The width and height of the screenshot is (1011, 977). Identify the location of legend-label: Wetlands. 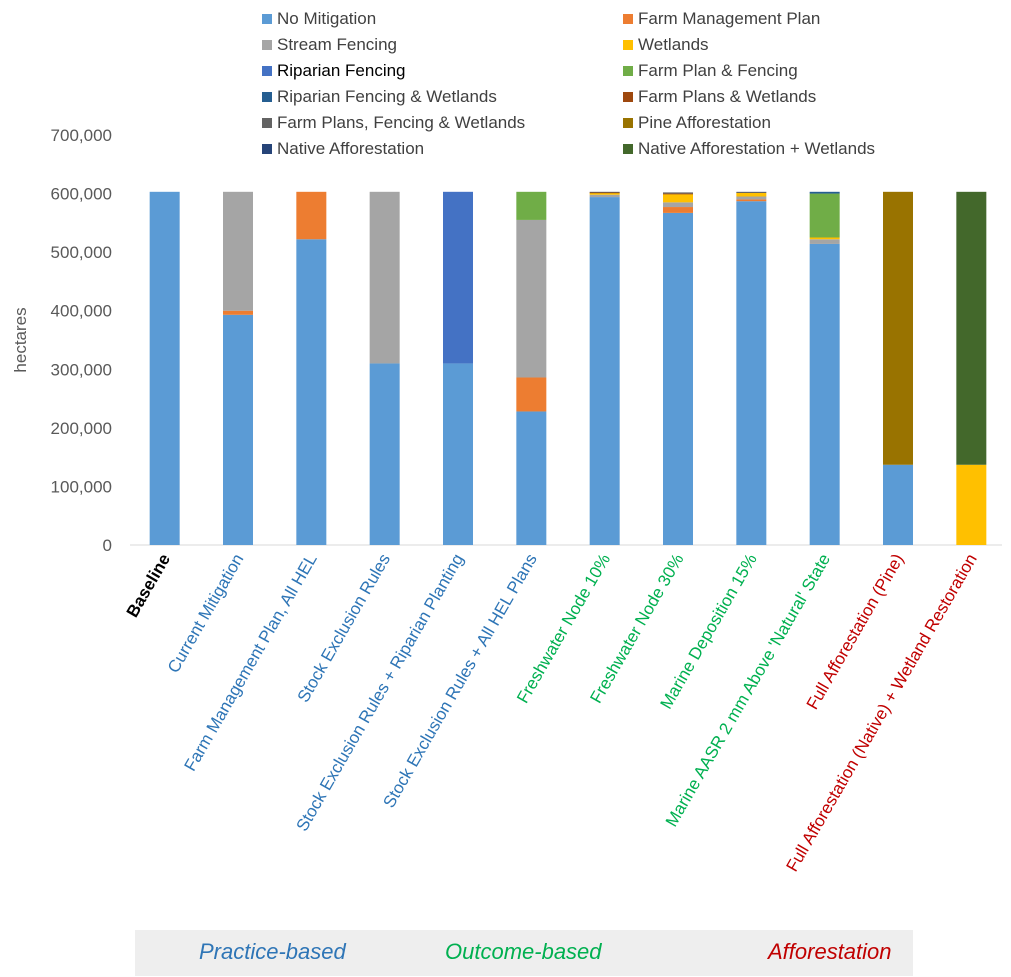
(673, 44).